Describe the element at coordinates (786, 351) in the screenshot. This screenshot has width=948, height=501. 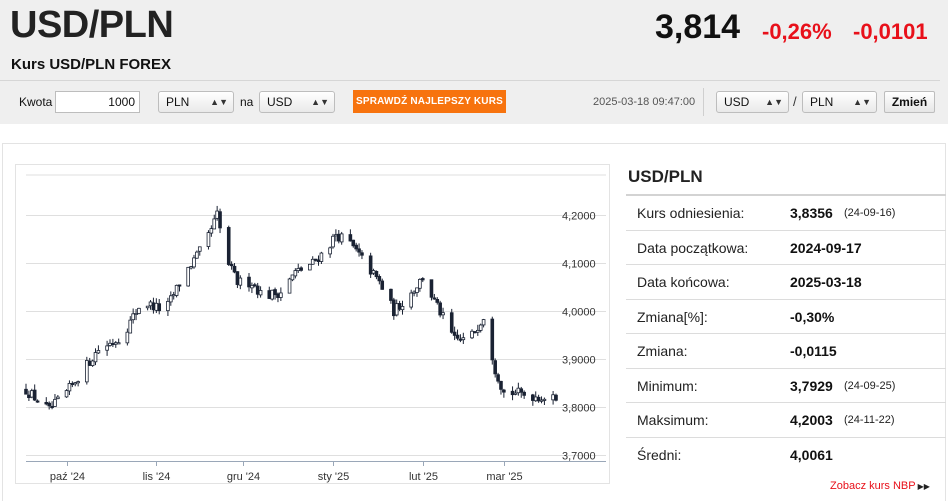
I see `info-row-change: Zmiana: -0,0115` at that location.